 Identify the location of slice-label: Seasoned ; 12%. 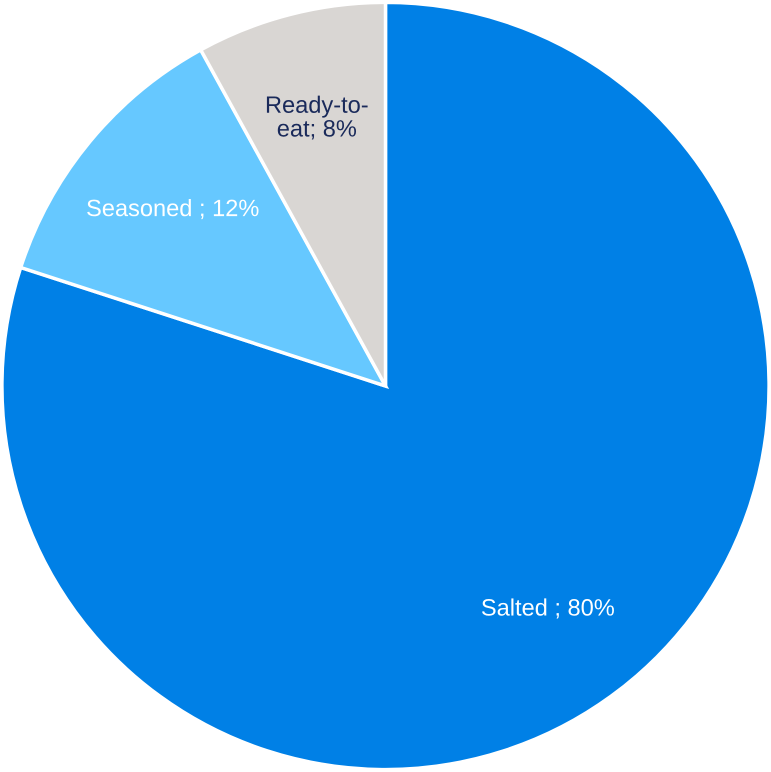
(173, 209).